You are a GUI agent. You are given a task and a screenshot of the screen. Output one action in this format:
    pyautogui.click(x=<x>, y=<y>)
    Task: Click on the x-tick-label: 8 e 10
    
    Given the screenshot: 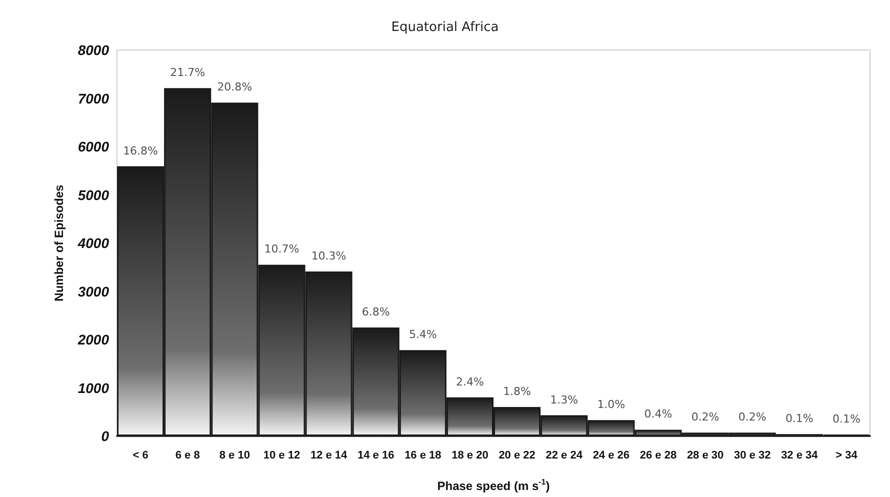 What is the action you would take?
    pyautogui.click(x=234, y=456)
    